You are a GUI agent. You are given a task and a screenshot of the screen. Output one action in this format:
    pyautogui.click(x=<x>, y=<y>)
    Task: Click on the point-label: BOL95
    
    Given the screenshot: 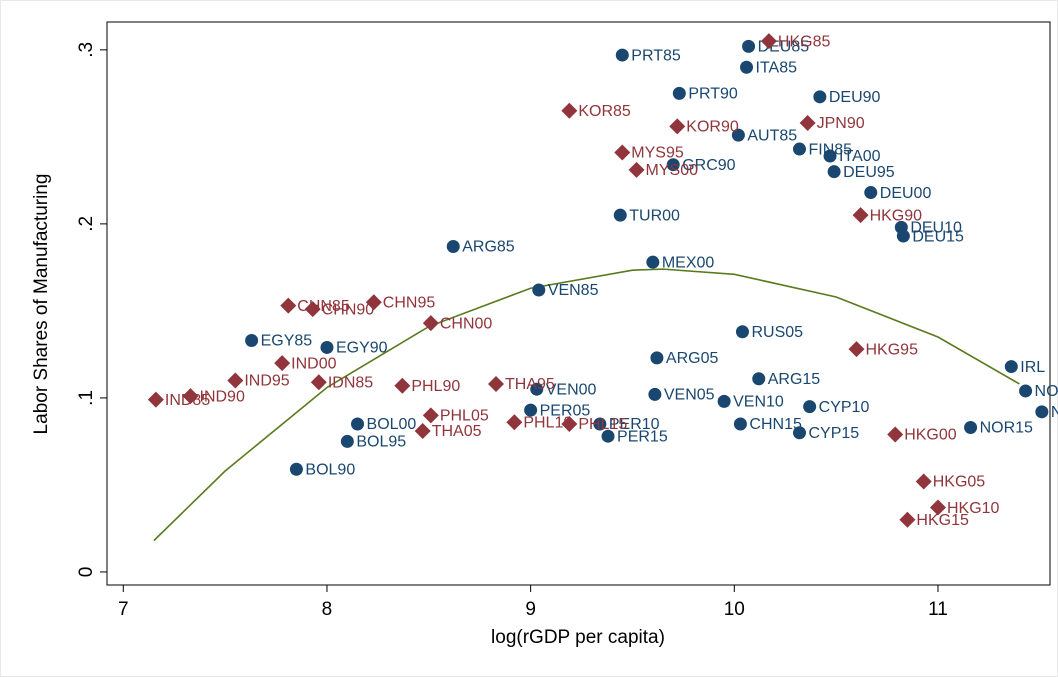 What is the action you would take?
    pyautogui.click(x=381, y=442)
    